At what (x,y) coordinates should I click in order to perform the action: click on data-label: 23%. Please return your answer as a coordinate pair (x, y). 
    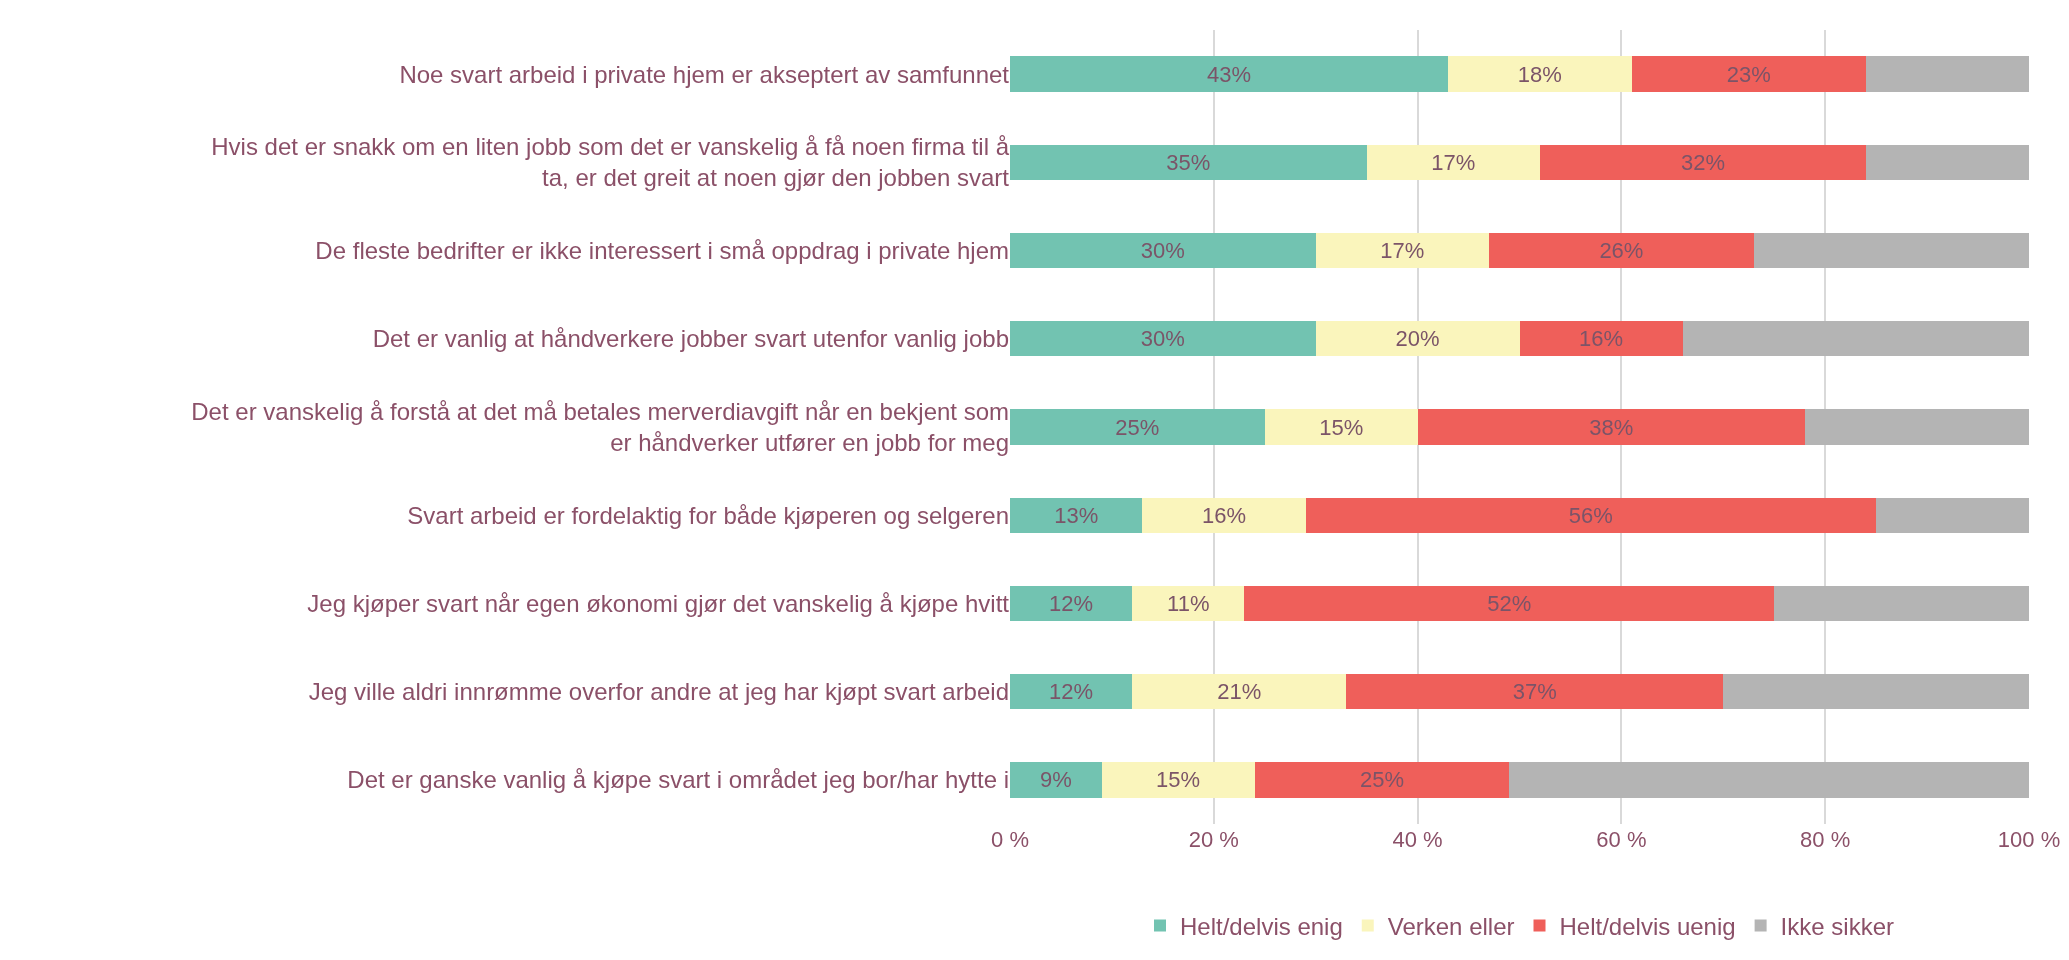
    Looking at the image, I should click on (1748, 74).